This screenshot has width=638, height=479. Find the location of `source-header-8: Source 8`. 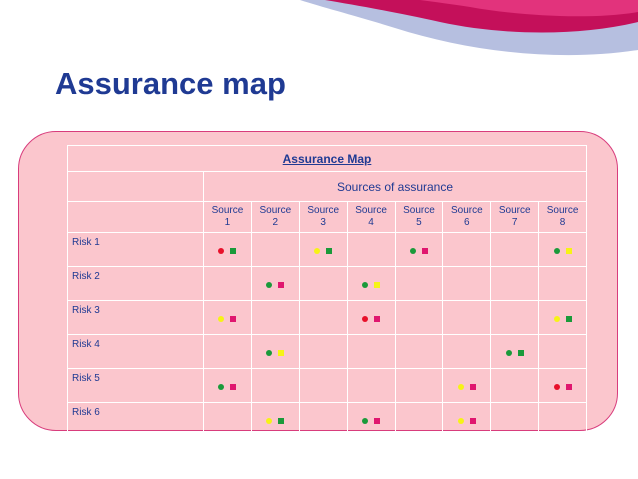

source-header-8: Source 8 is located at coordinates (562, 217).